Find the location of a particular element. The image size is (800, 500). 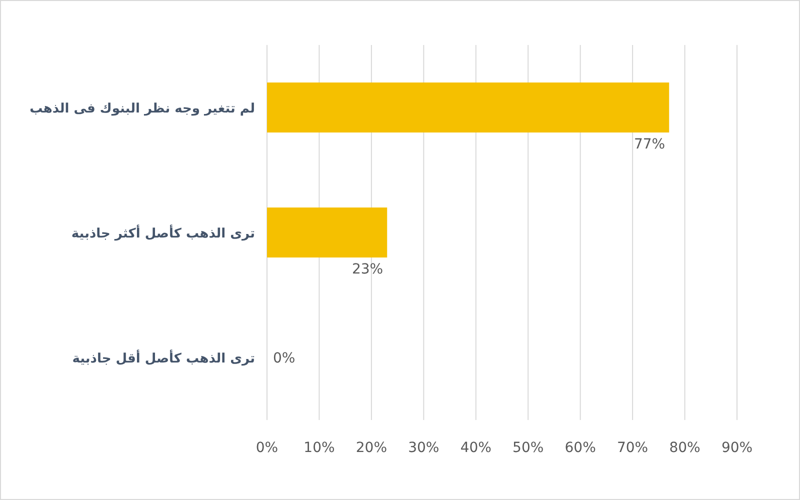

x-tick-label: 10% is located at coordinates (319, 448).